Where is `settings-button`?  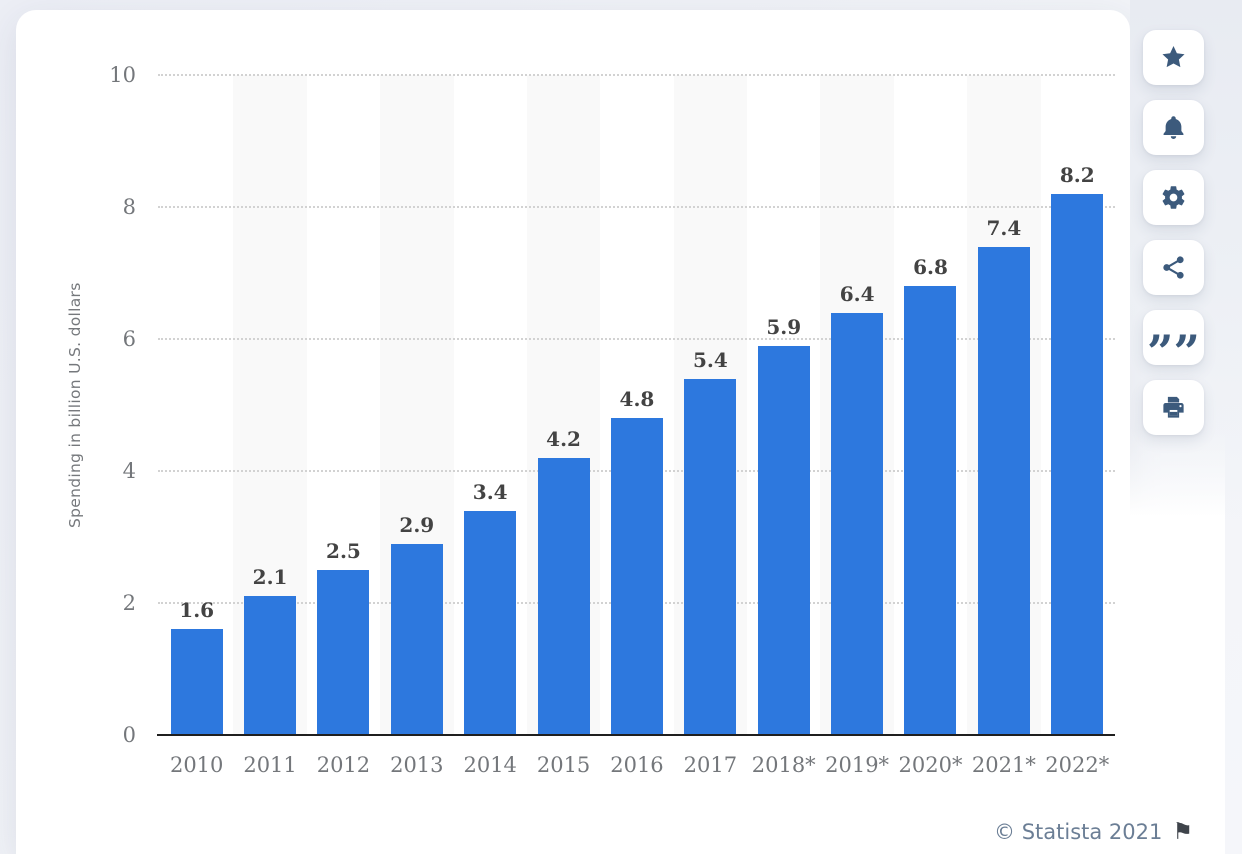
settings-button is located at coordinates (1173, 197).